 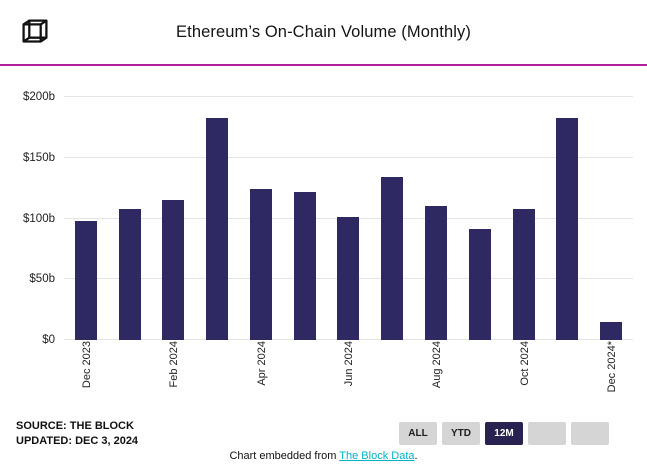 I want to click on the-block-logo-icon, so click(x=35, y=32).